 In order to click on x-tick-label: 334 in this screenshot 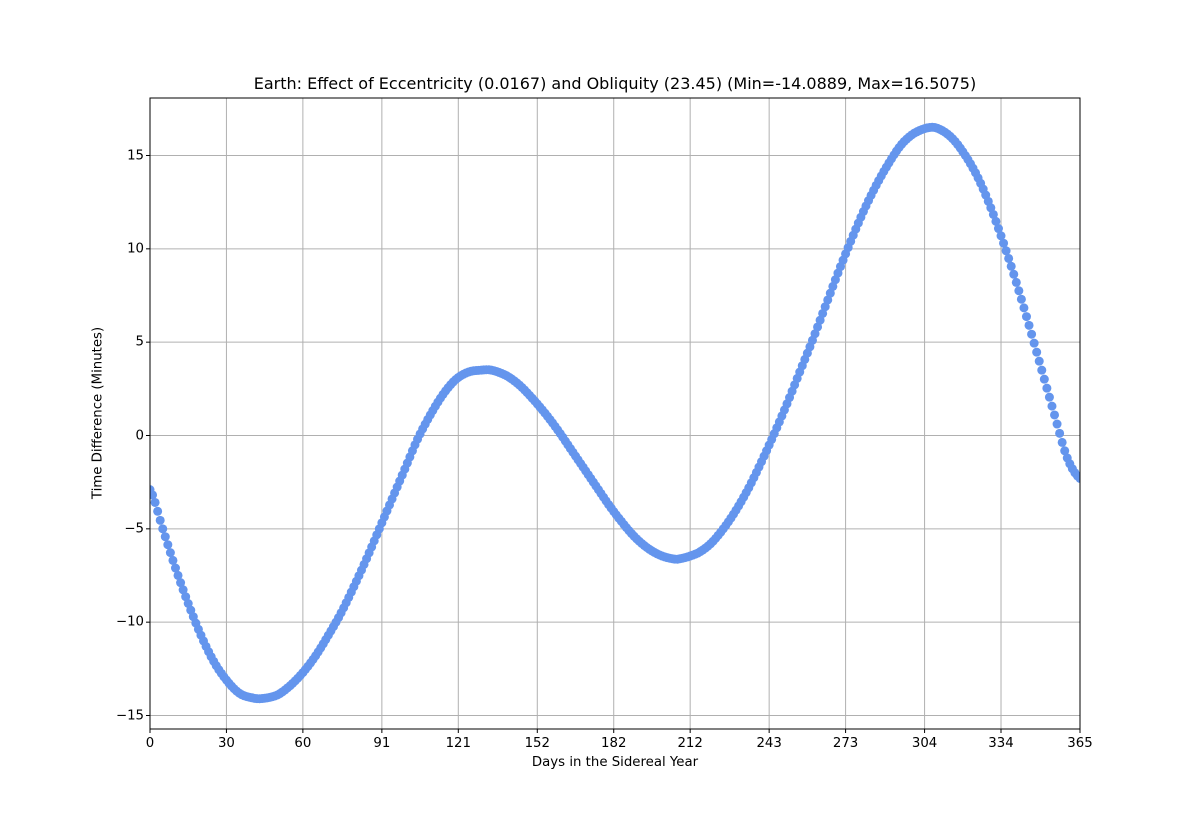, I will do `click(1001, 743)`.